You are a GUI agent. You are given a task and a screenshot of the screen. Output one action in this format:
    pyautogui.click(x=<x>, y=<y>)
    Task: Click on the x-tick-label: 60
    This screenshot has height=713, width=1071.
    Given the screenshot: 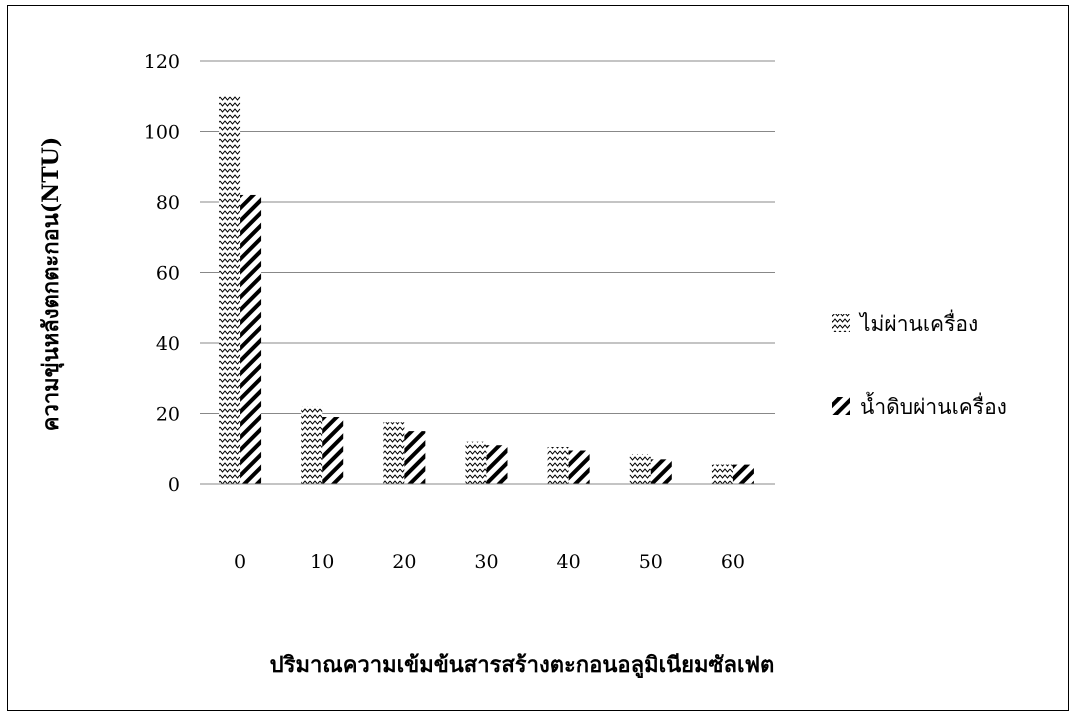 What is the action you would take?
    pyautogui.click(x=733, y=562)
    